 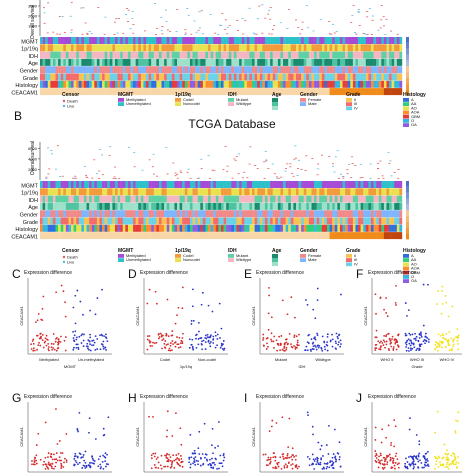 What do you see at coordinates (353, 95) in the screenshot?
I see `panel-a-legend-title: Grade` at bounding box center [353, 95].